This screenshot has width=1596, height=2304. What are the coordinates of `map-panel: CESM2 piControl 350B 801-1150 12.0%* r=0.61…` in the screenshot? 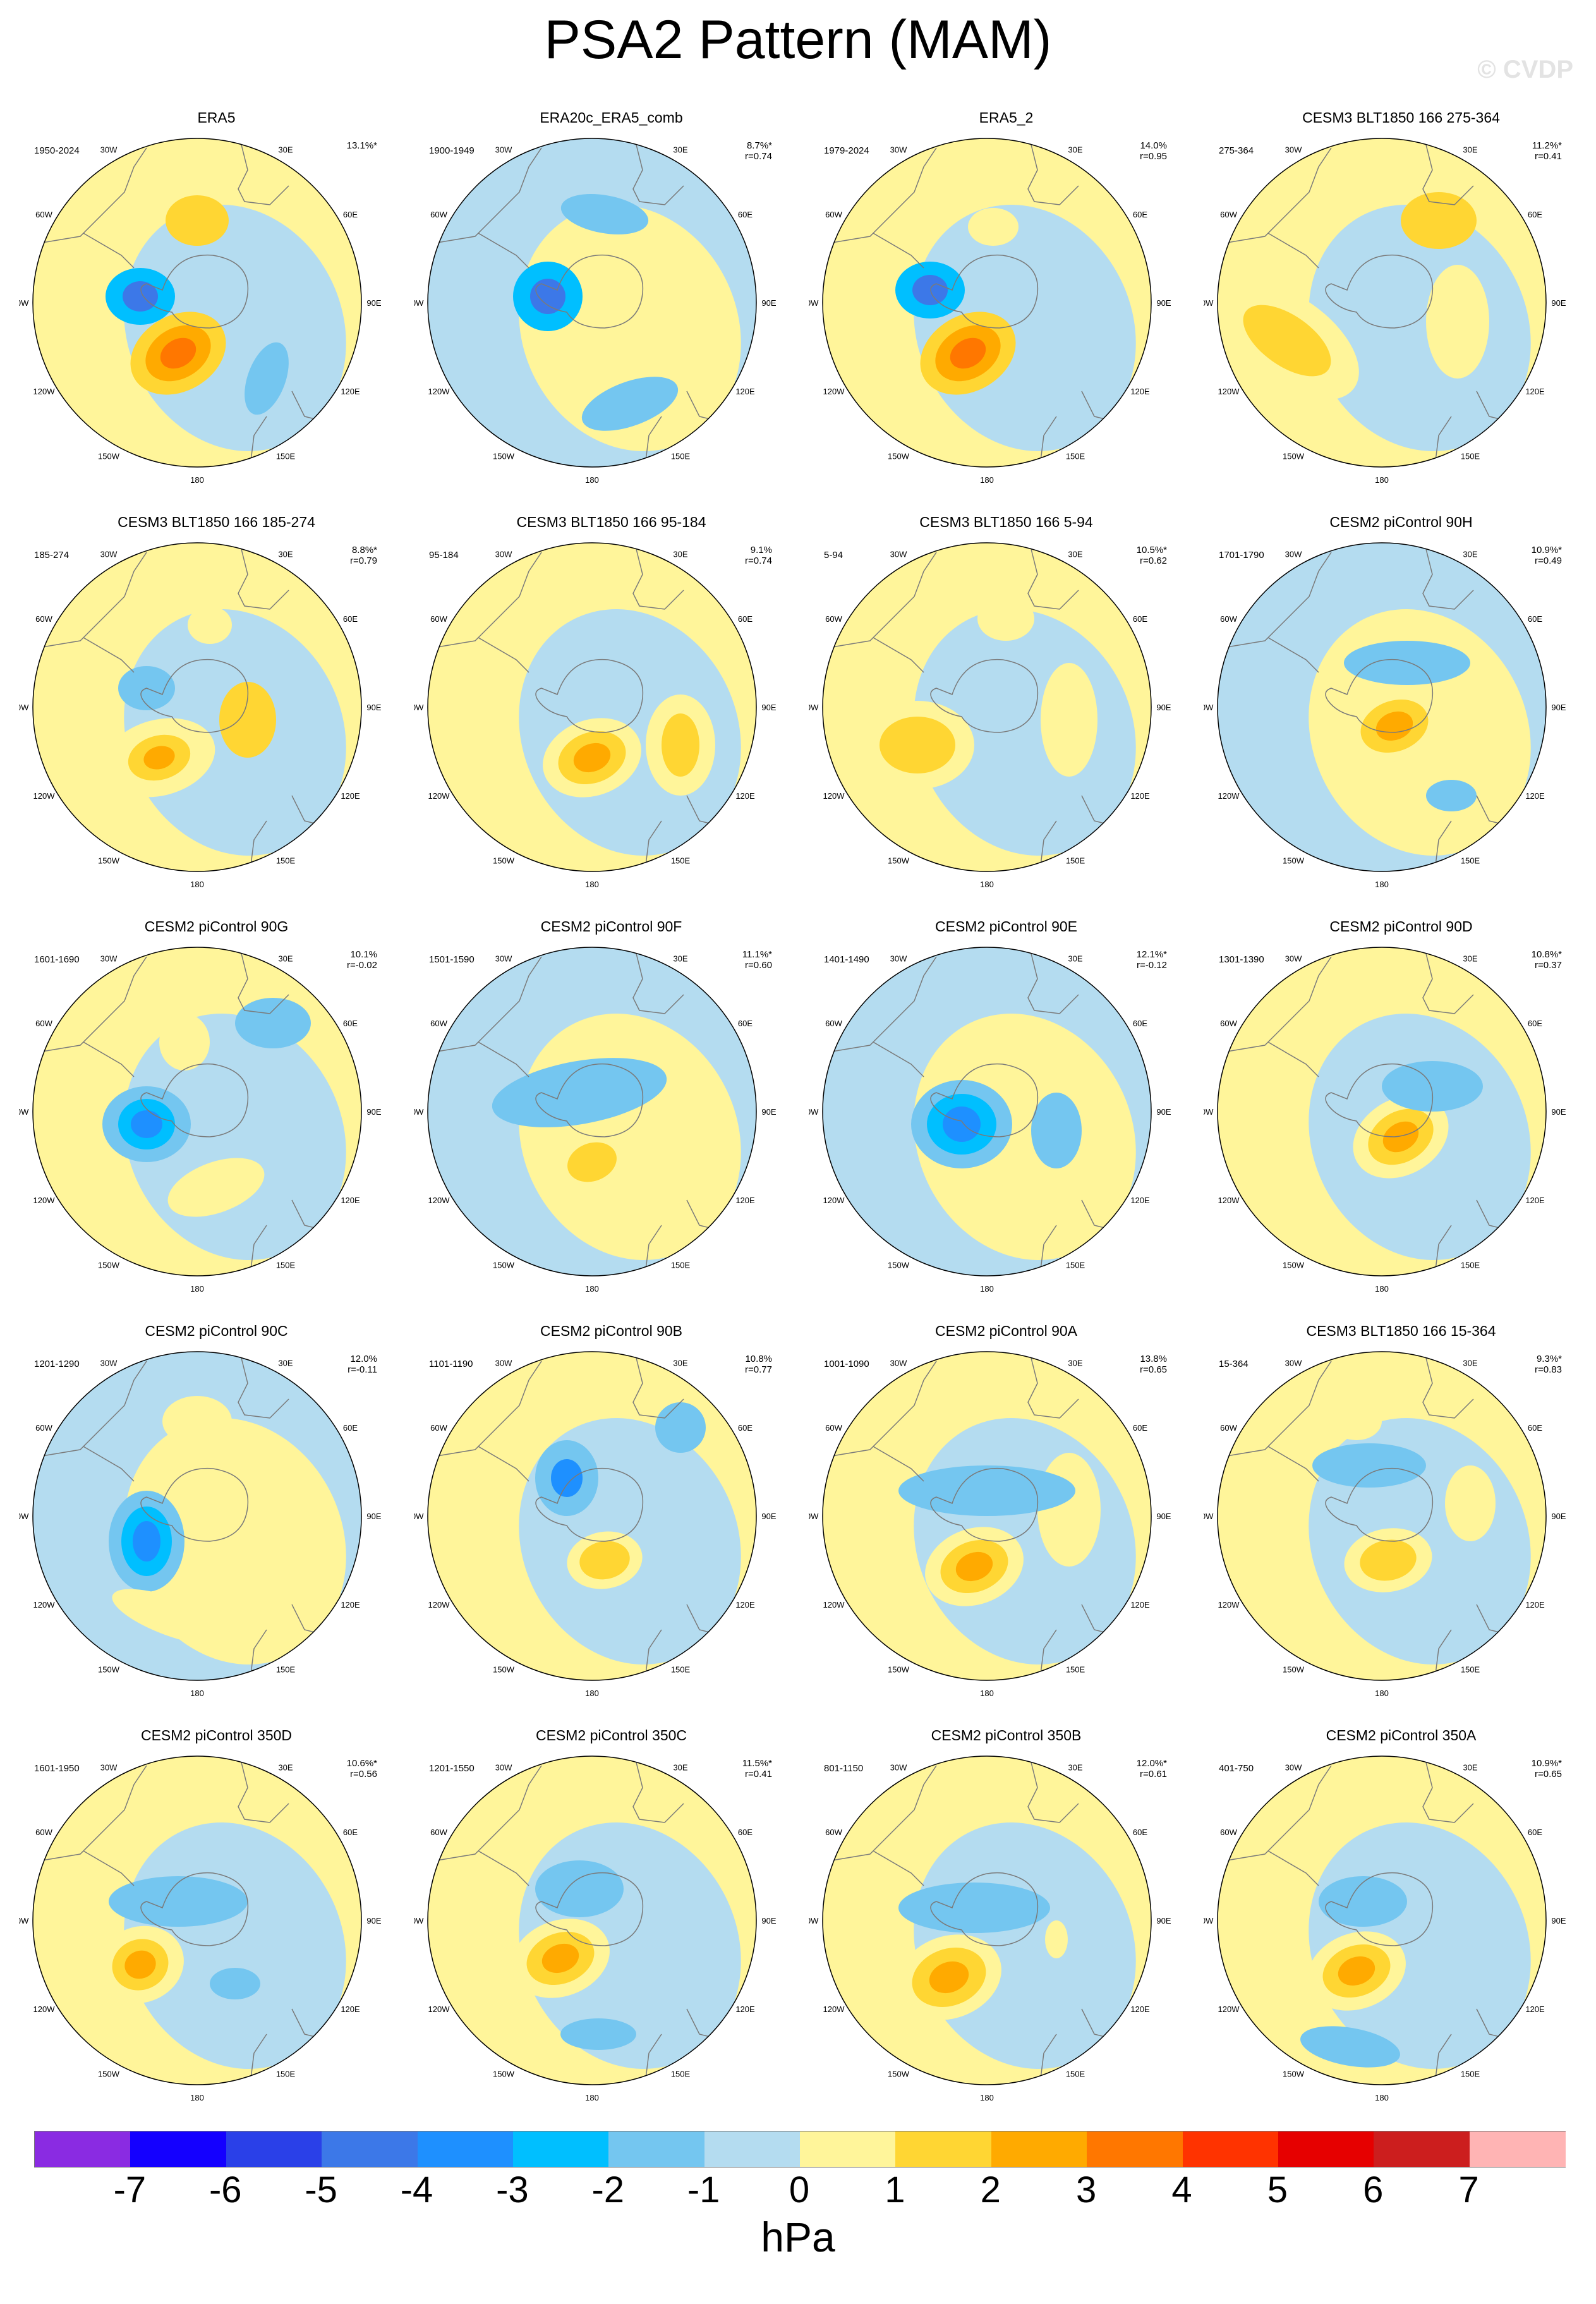 It's located at (1006, 1921).